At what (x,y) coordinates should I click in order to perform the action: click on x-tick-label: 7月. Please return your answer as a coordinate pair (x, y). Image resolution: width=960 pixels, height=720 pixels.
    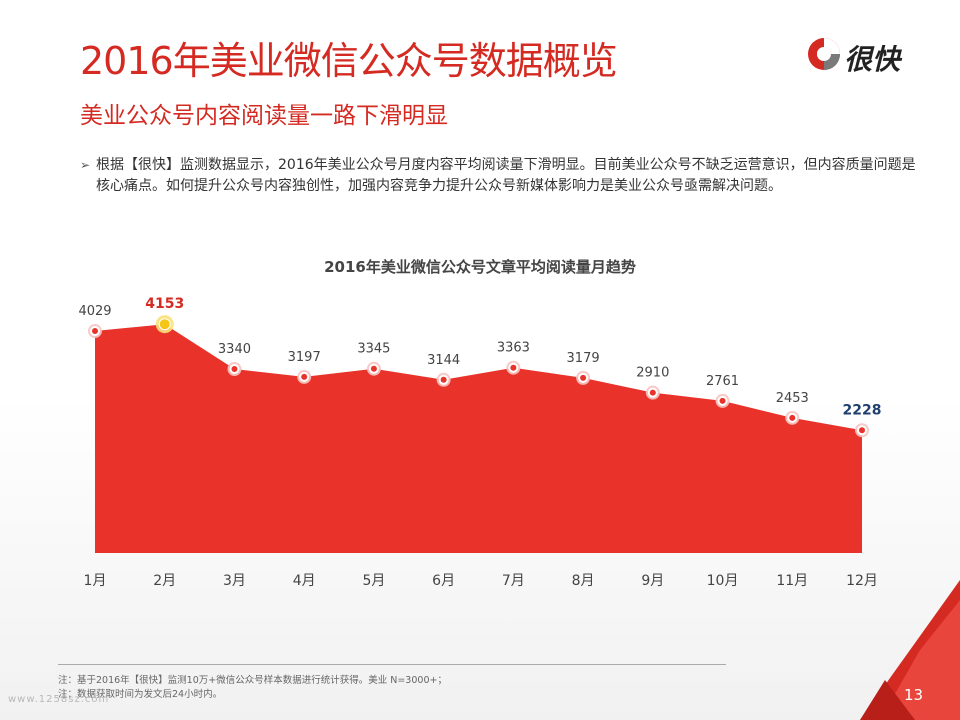
    Looking at the image, I should click on (513, 581).